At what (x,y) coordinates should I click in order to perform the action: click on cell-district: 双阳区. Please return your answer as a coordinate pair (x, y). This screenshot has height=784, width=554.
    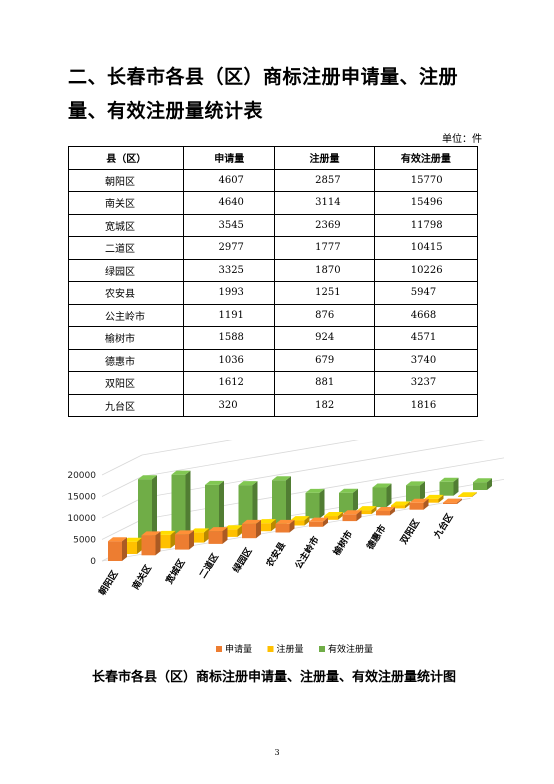
    Looking at the image, I should click on (126, 383).